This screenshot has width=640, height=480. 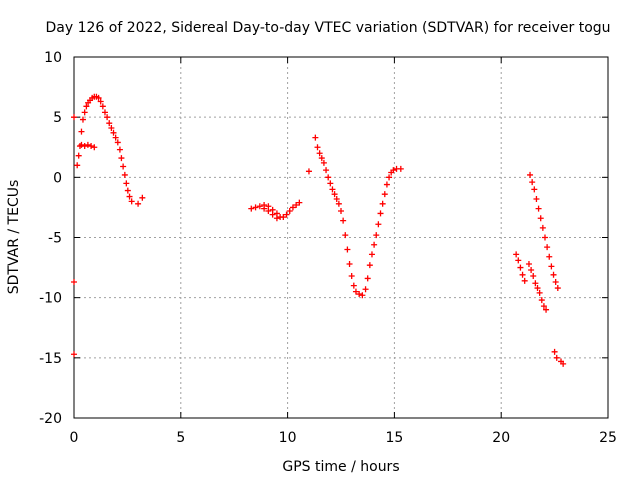 I want to click on y-tick-label: -15, so click(x=50, y=359).